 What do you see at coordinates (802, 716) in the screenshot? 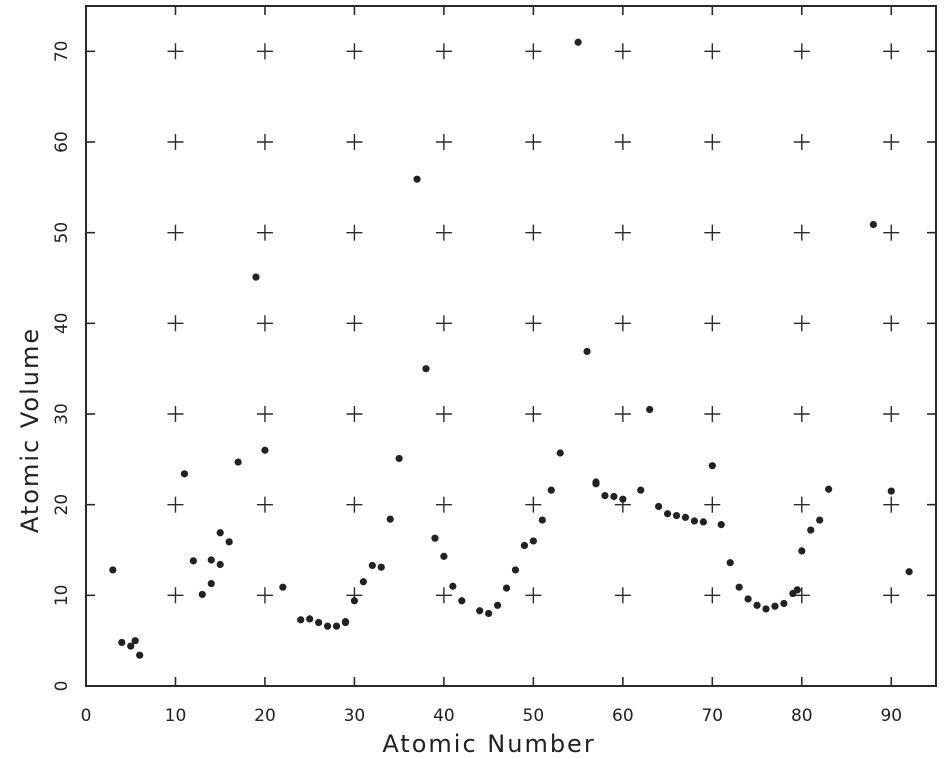
I see `x-tick-label: 80` at bounding box center [802, 716].